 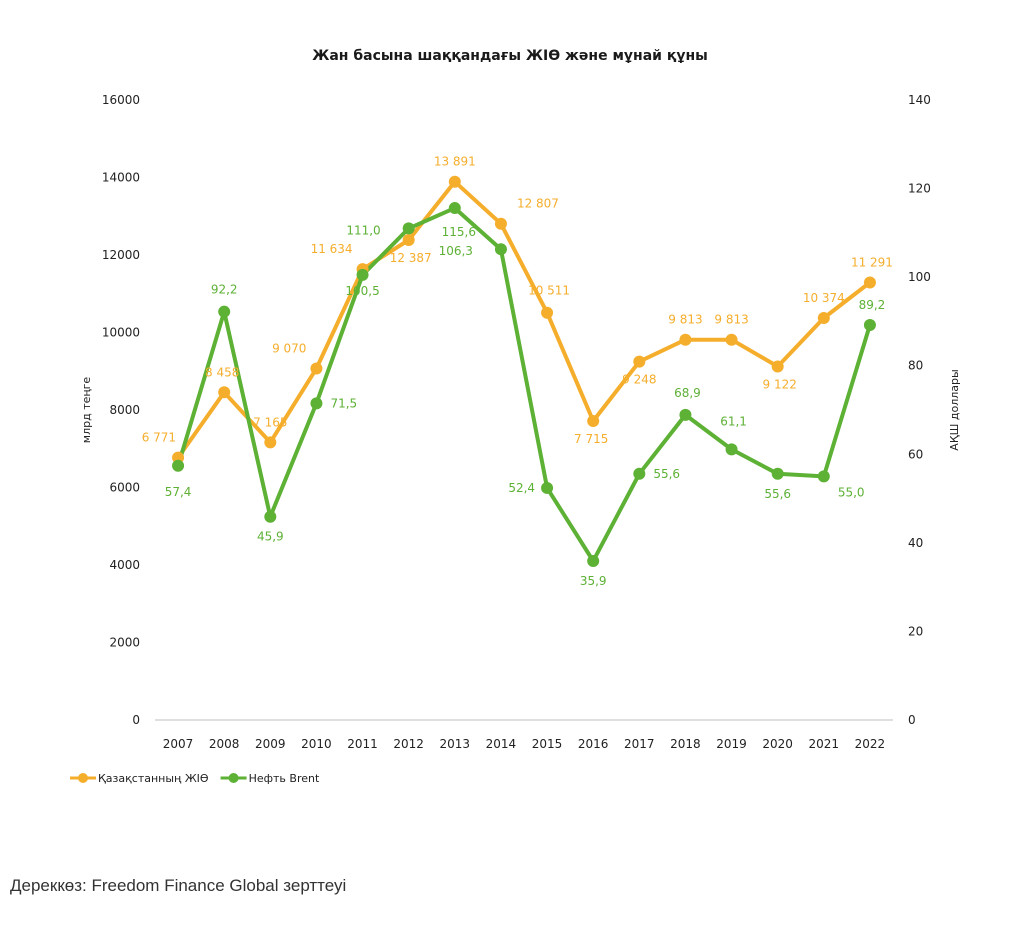 I want to click on data-label-1-8: 52,4, so click(x=521, y=488).